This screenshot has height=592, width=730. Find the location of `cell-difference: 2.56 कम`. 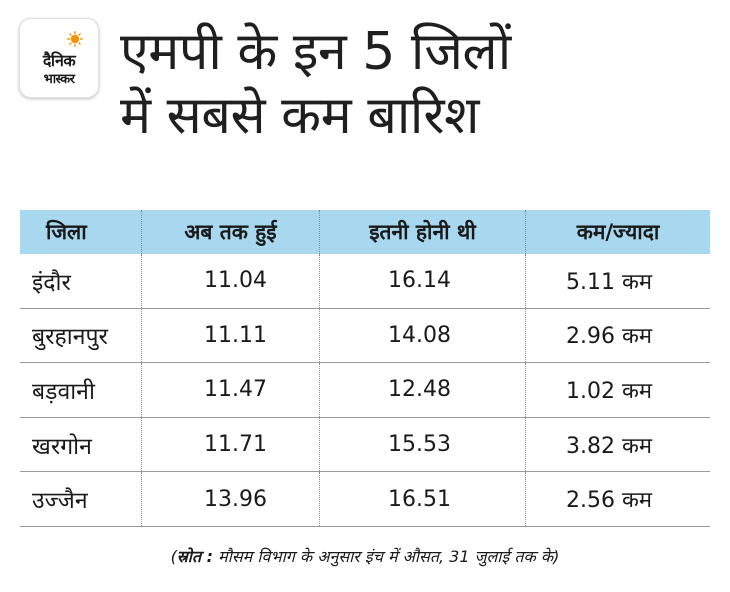

cell-difference: 2.56 कम is located at coordinates (609, 501).